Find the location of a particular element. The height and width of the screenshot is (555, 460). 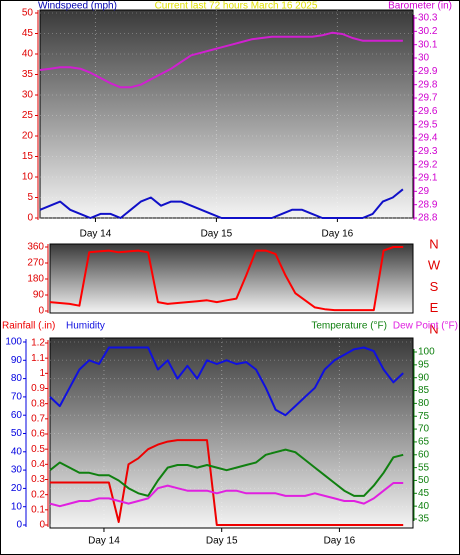

y-tick-label: 5 is located at coordinates (30, 197).